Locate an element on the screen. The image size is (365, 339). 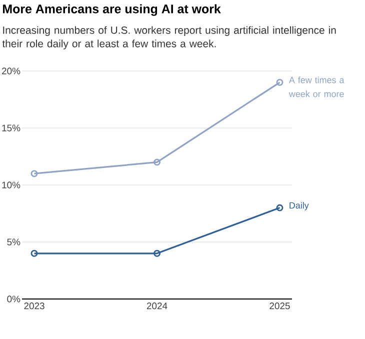
x-tick-label: 2024 is located at coordinates (157, 306).